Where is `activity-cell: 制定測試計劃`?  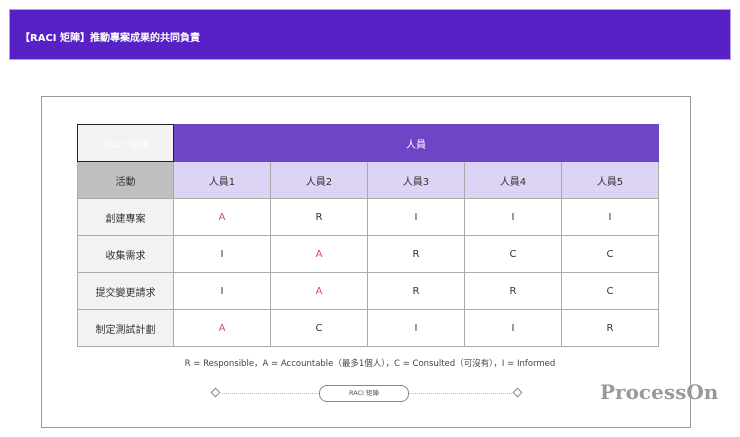 activity-cell: 制定測試計劃 is located at coordinates (125, 328).